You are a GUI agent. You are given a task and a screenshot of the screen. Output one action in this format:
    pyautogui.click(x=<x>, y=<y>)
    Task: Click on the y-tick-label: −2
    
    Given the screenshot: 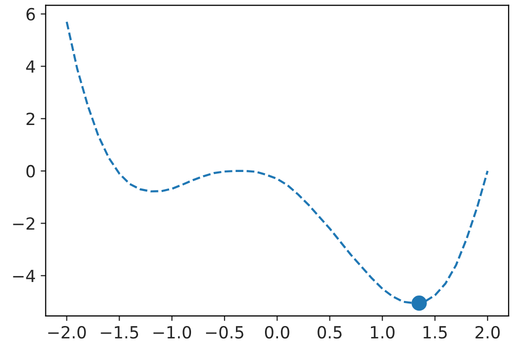 What is the action you would take?
    pyautogui.click(x=23, y=223)
    